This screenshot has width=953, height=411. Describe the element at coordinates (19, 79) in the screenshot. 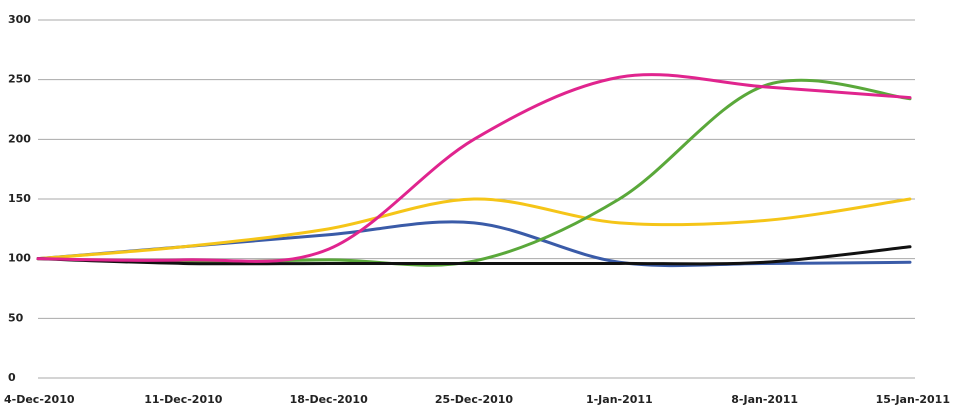

I see `y-tick-label: 250` at that location.